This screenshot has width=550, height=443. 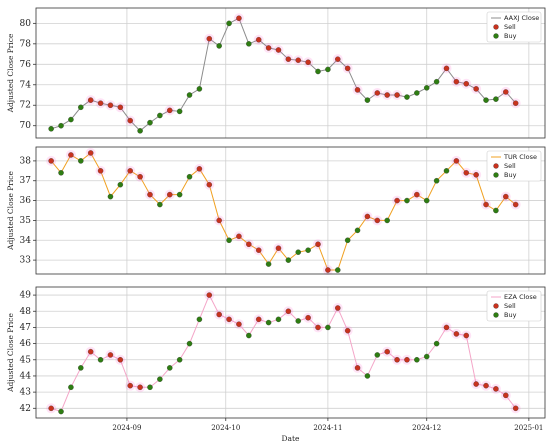 I want to click on legend-marker, so click(x=496, y=27).